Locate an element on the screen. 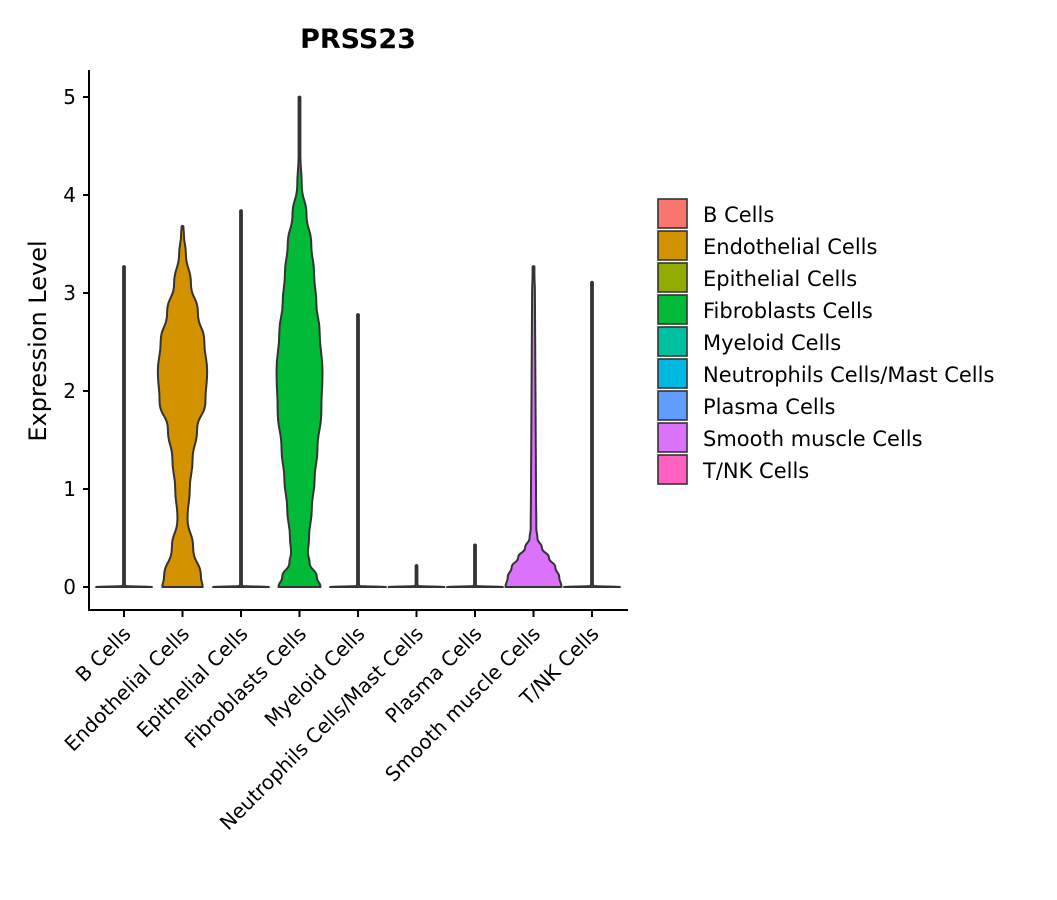 This screenshot has width=1057, height=900. legend-label: B Cells is located at coordinates (738, 215).